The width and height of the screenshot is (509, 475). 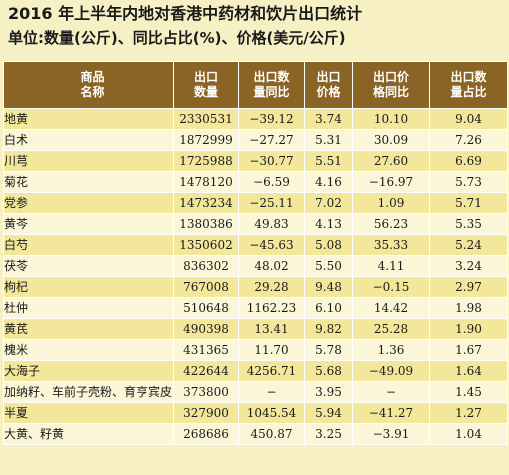 I want to click on cell-price-yoy: 4.11, so click(x=391, y=266).